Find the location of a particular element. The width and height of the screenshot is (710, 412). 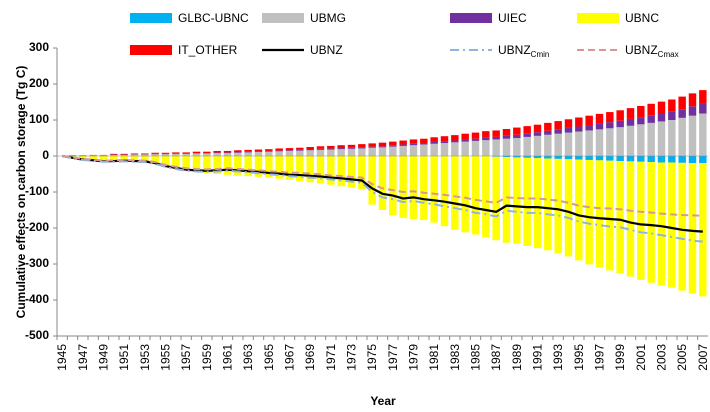

x-tick-label: 1997 is located at coordinates (600, 357).